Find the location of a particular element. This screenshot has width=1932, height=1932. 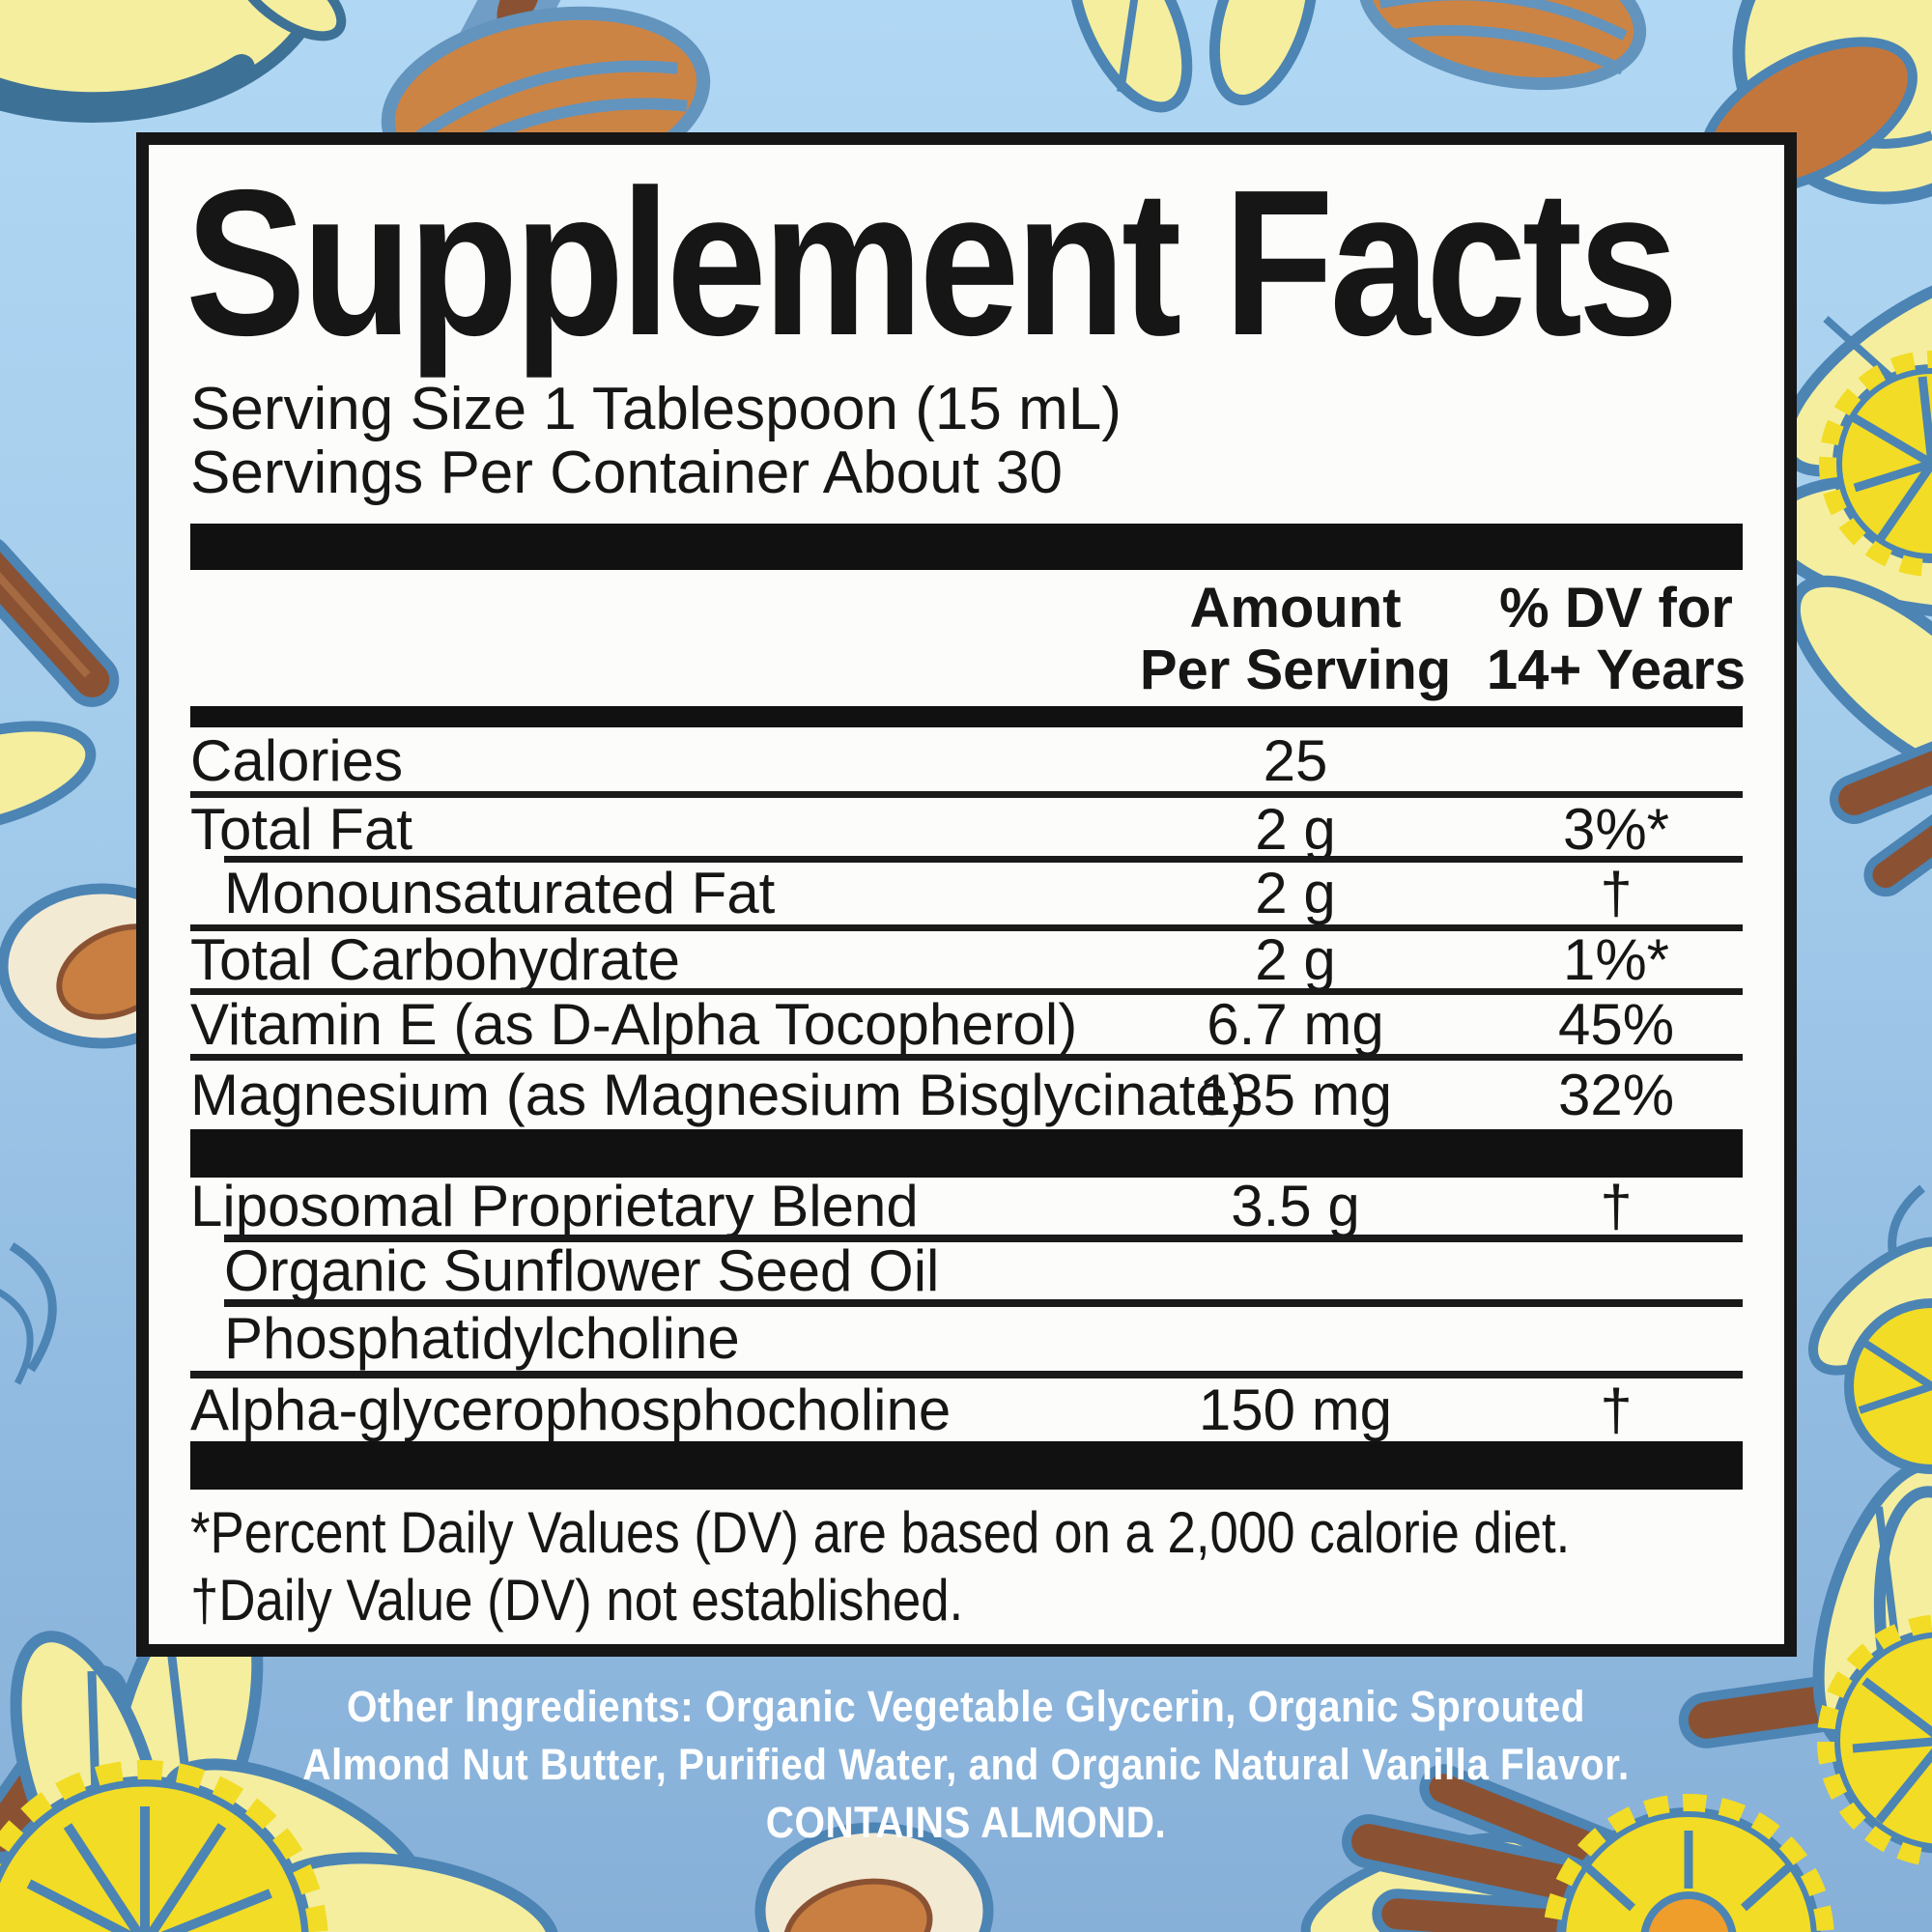

divider-bar-thick-top is located at coordinates (966, 547).